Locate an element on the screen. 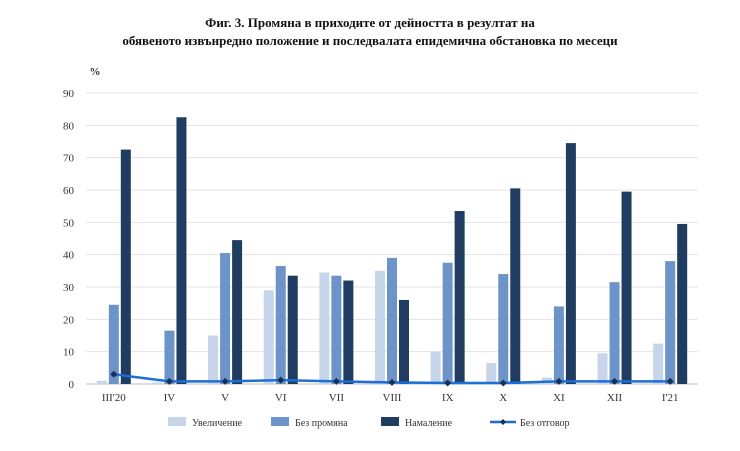 The image size is (740, 451). legend-label-0: Увеличение is located at coordinates (217, 423).